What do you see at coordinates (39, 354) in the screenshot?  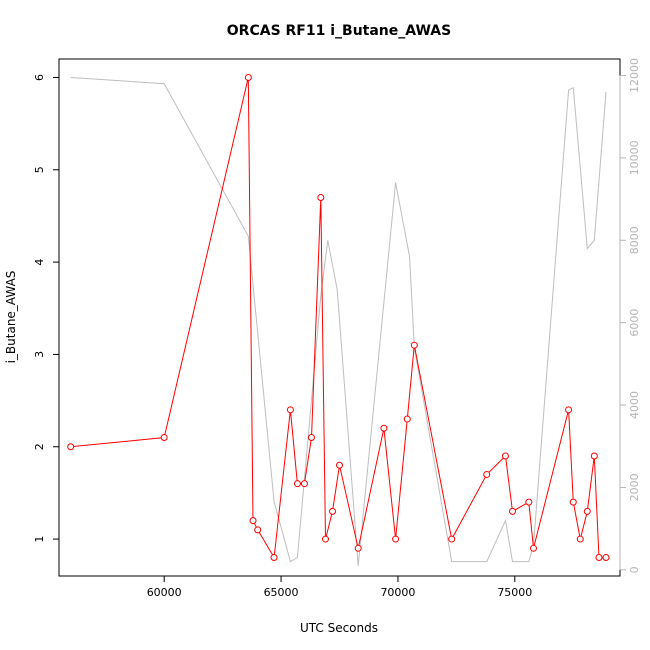 I see `y-tick-label: 3` at bounding box center [39, 354].